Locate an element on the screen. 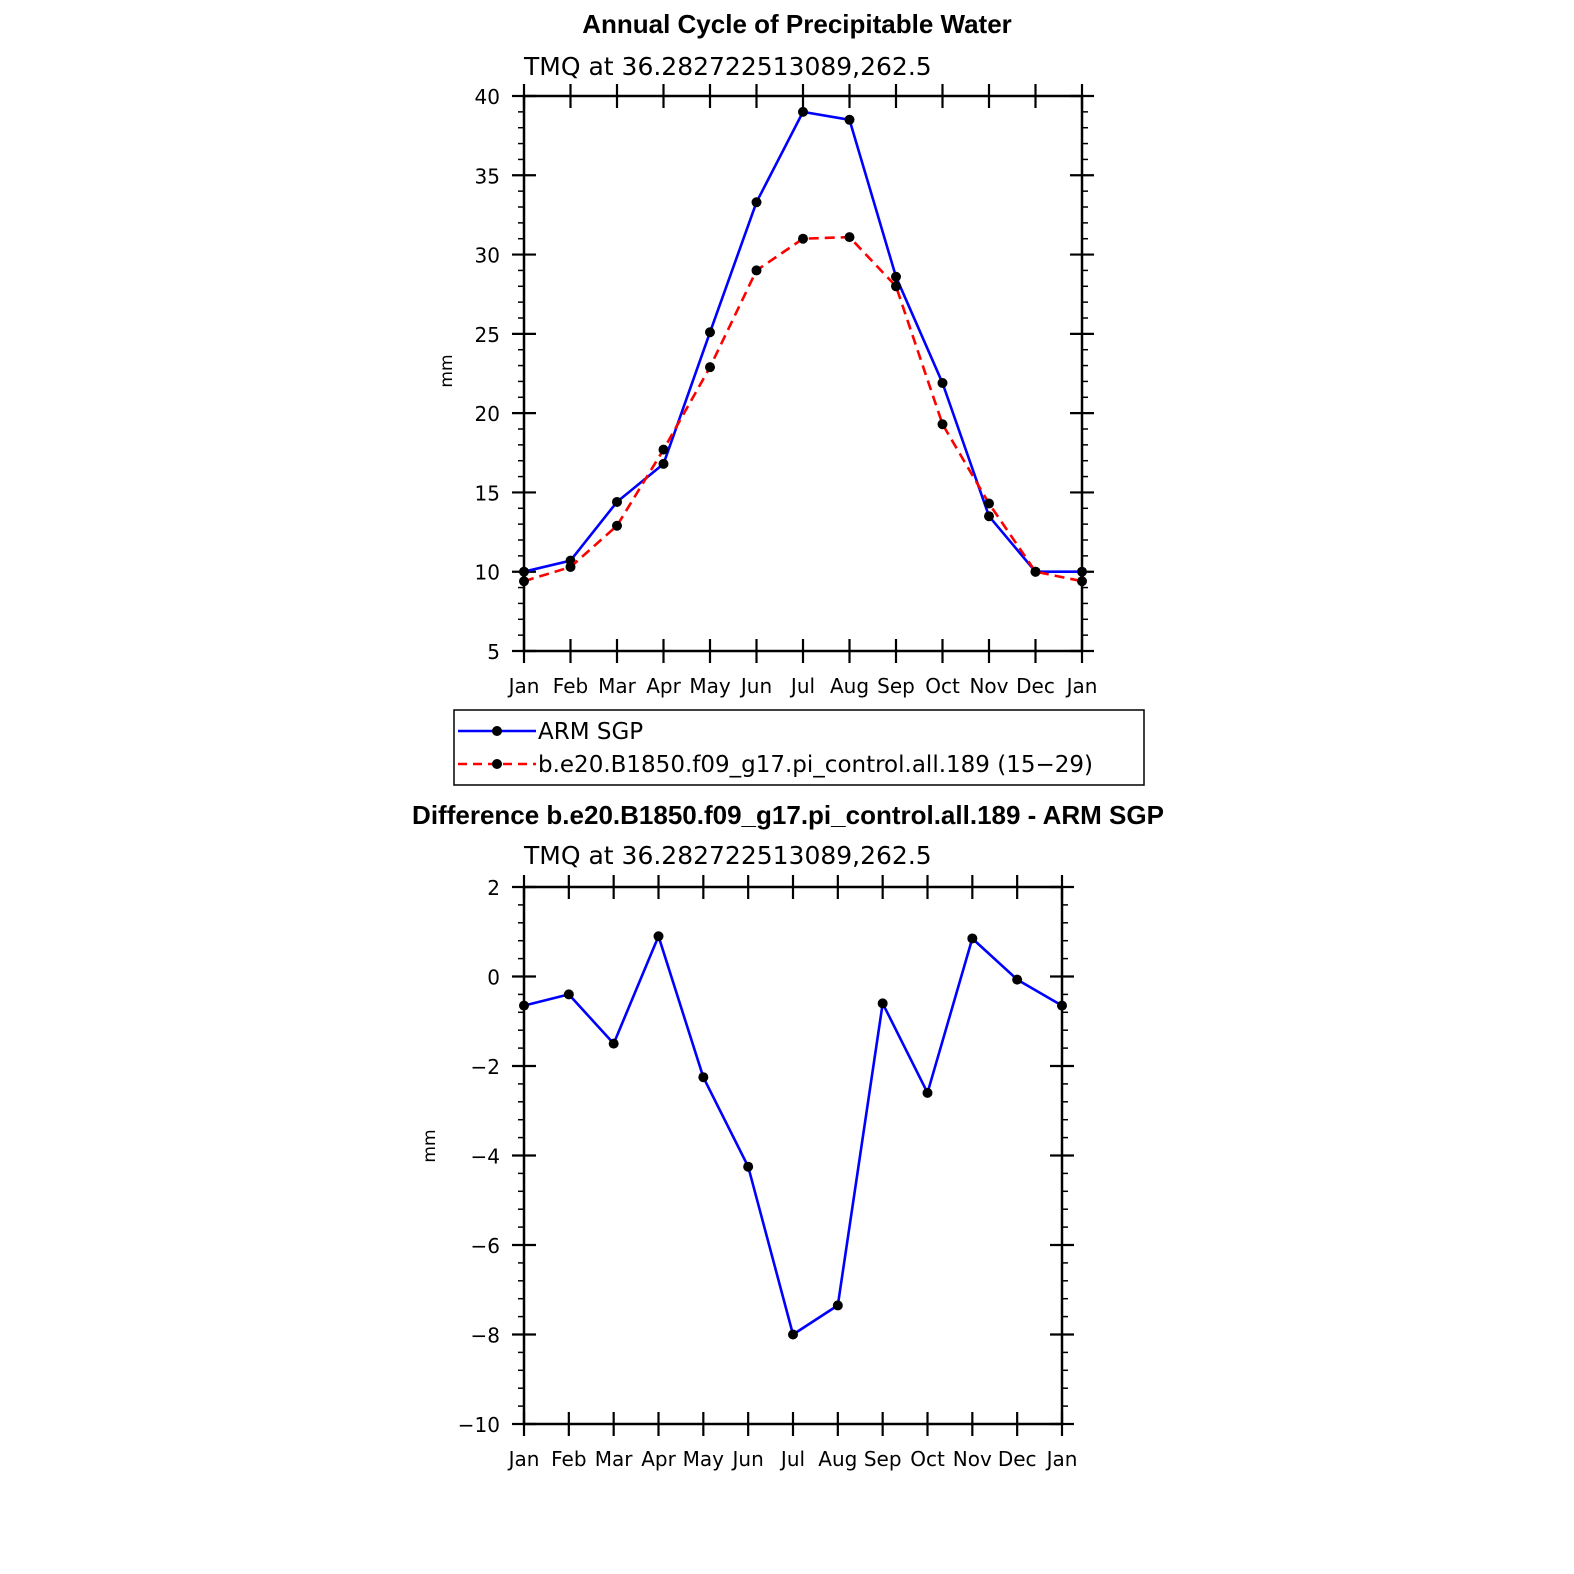  y-tick-label: 35 is located at coordinates (487, 176).